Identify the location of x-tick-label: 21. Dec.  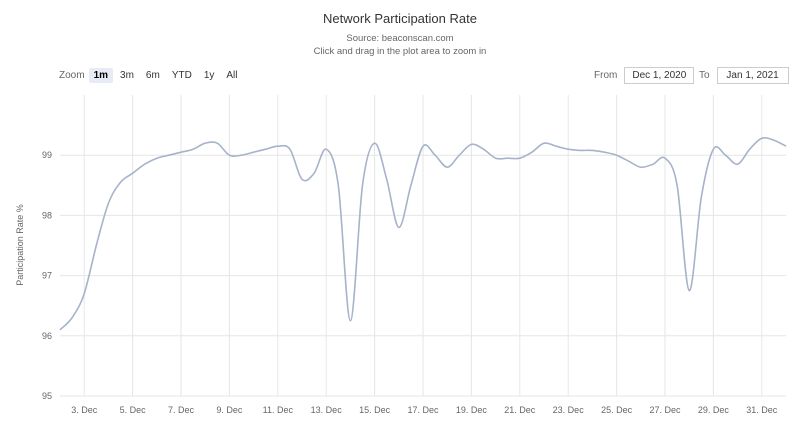
(520, 410).